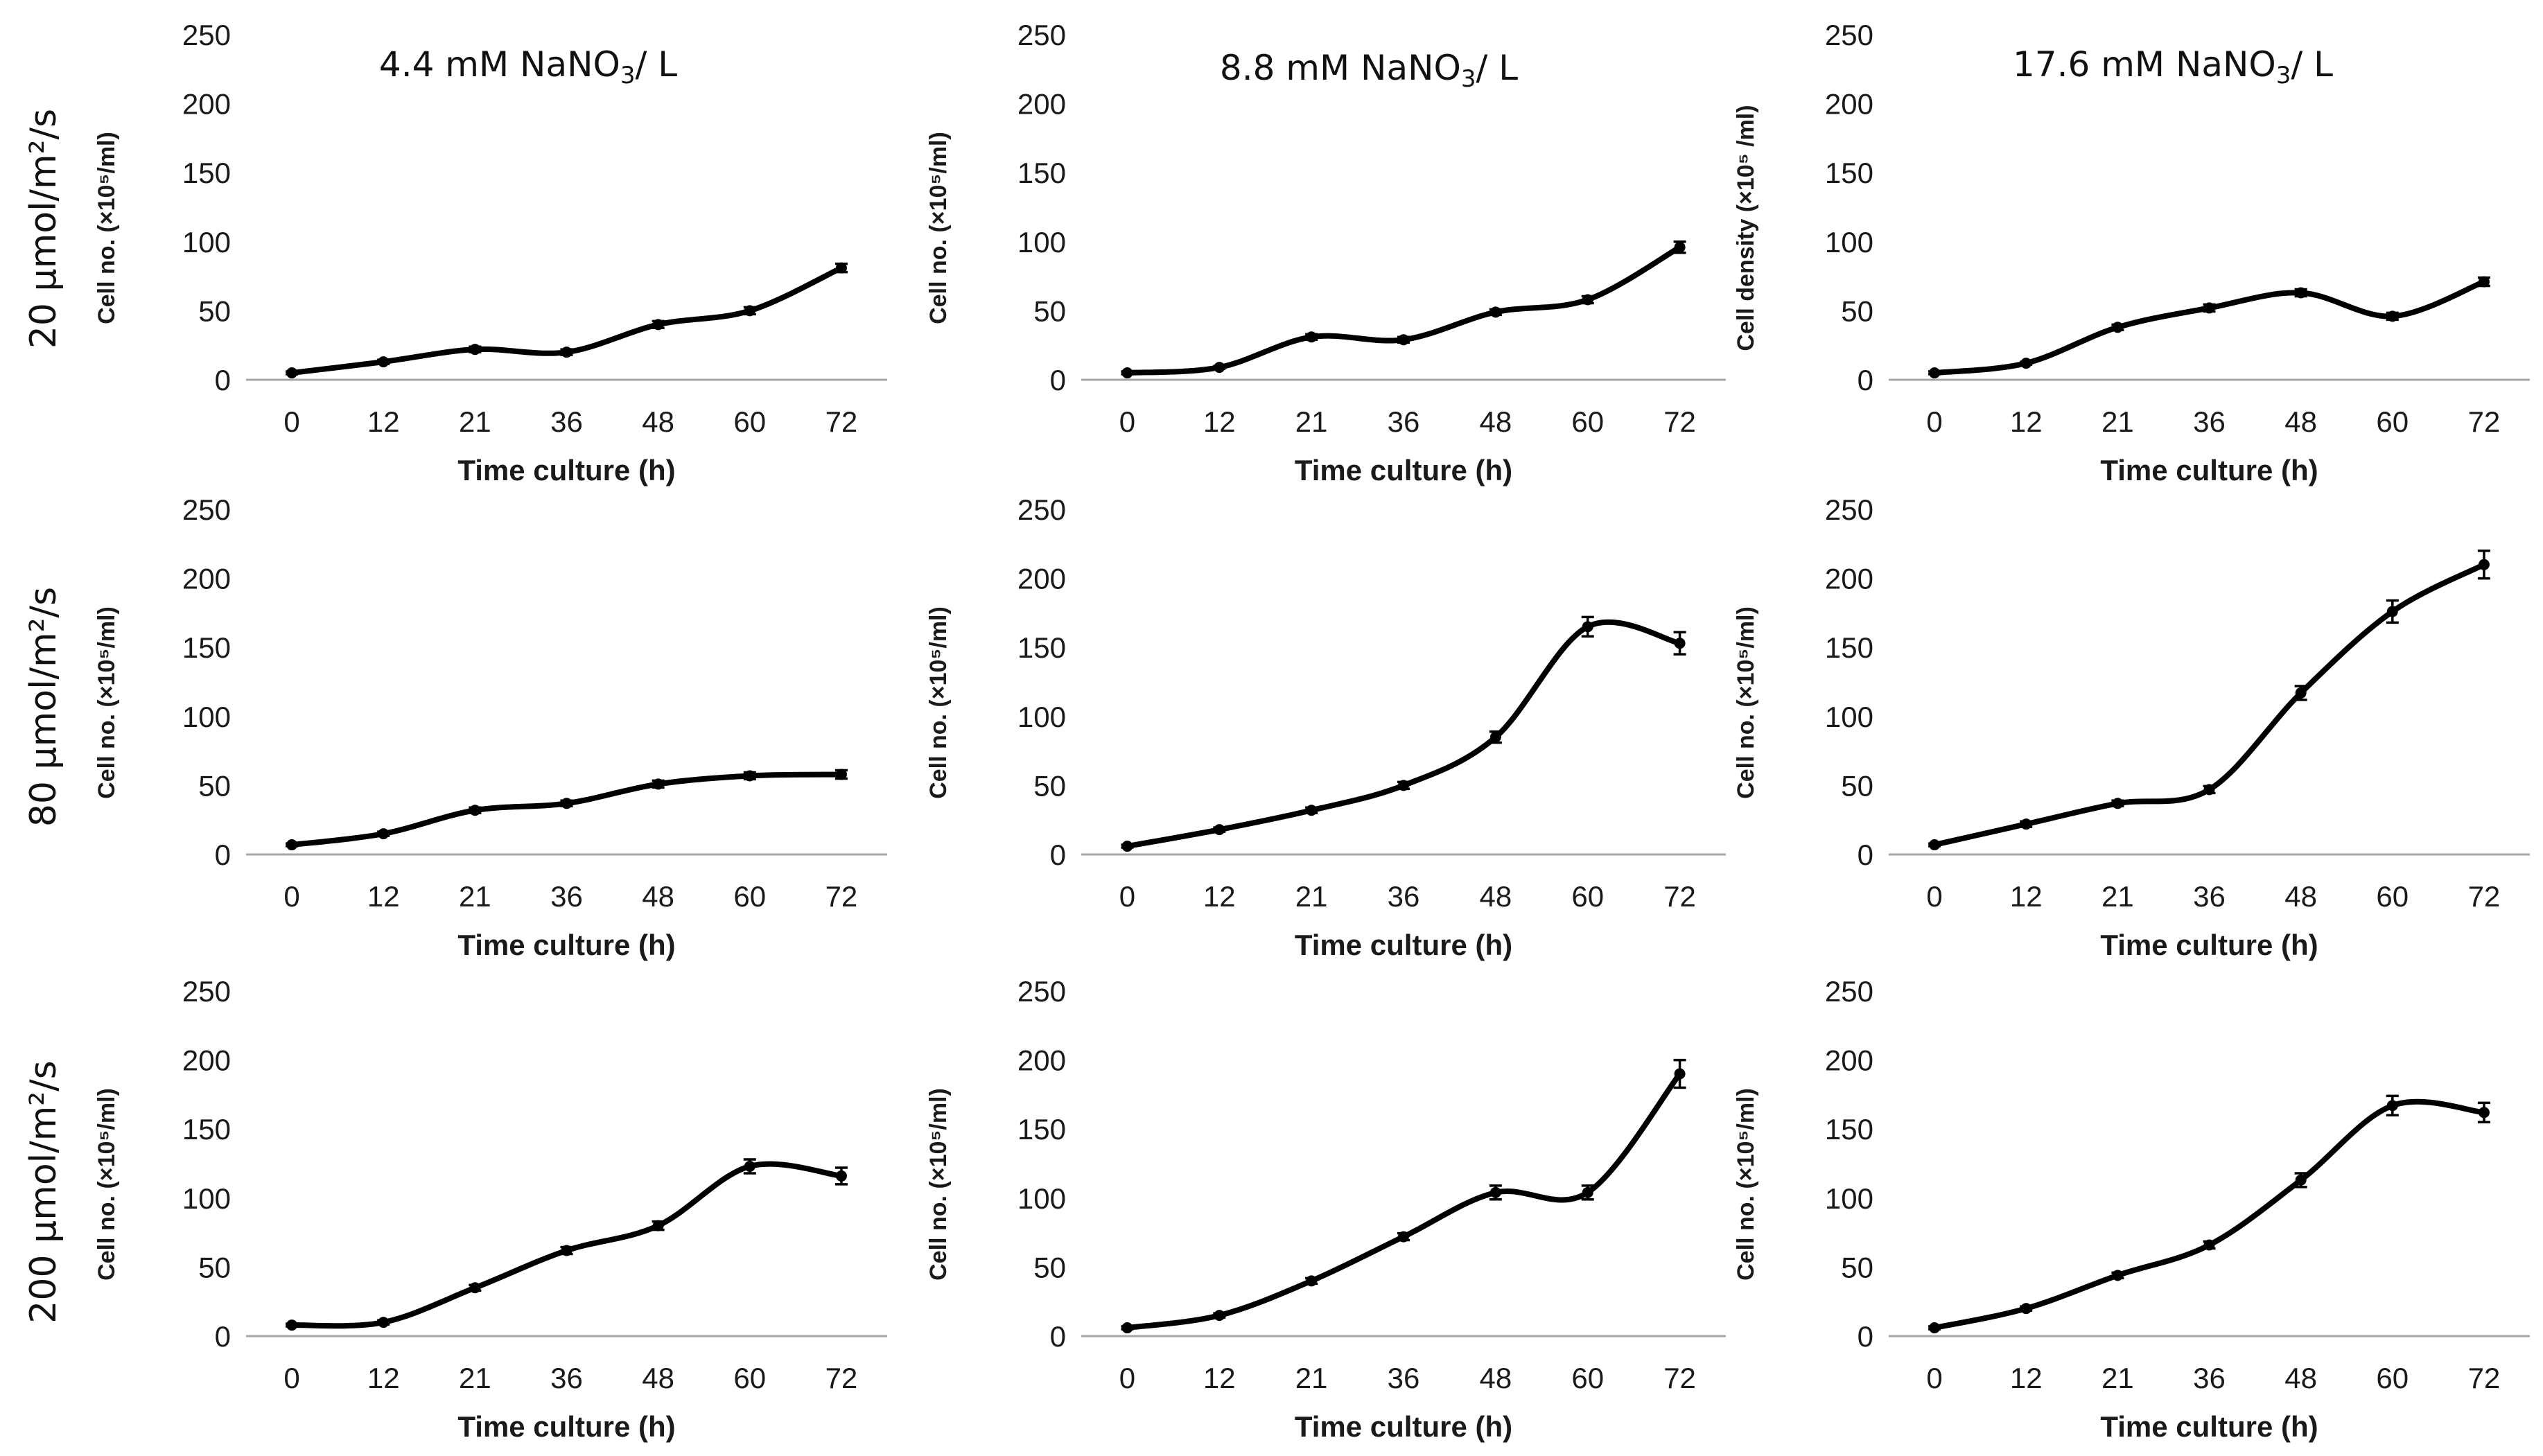 The image size is (2543, 1456). Describe the element at coordinates (1058, 855) in the screenshot. I see `chart-2-2-y-tick-0: 0` at that location.